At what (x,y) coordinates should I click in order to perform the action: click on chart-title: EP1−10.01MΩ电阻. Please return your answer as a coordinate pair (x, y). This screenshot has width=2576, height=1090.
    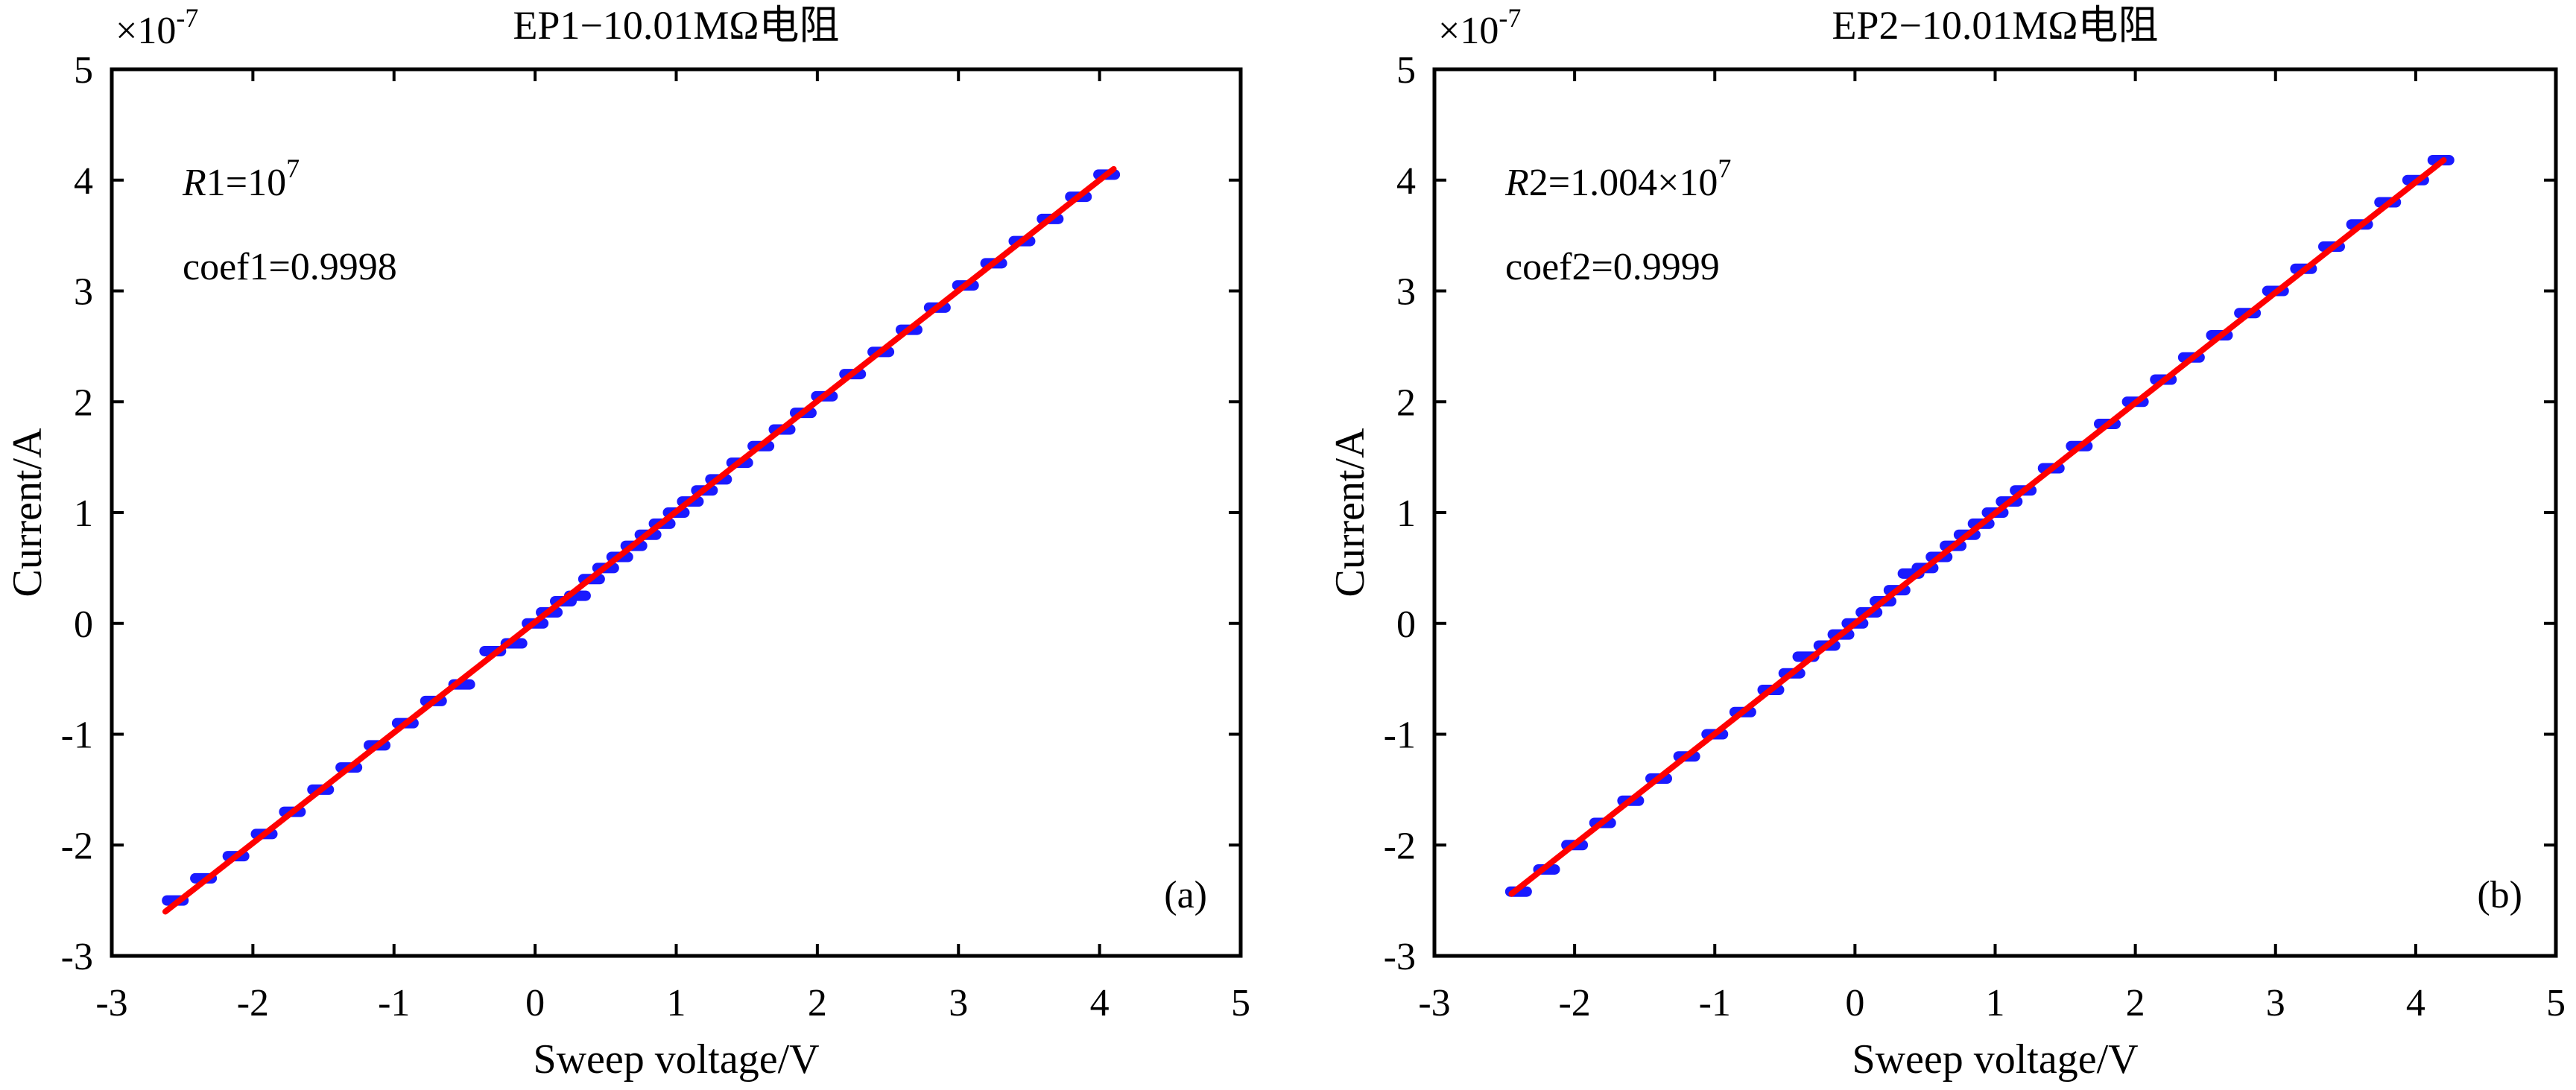
    Looking at the image, I should click on (676, 26).